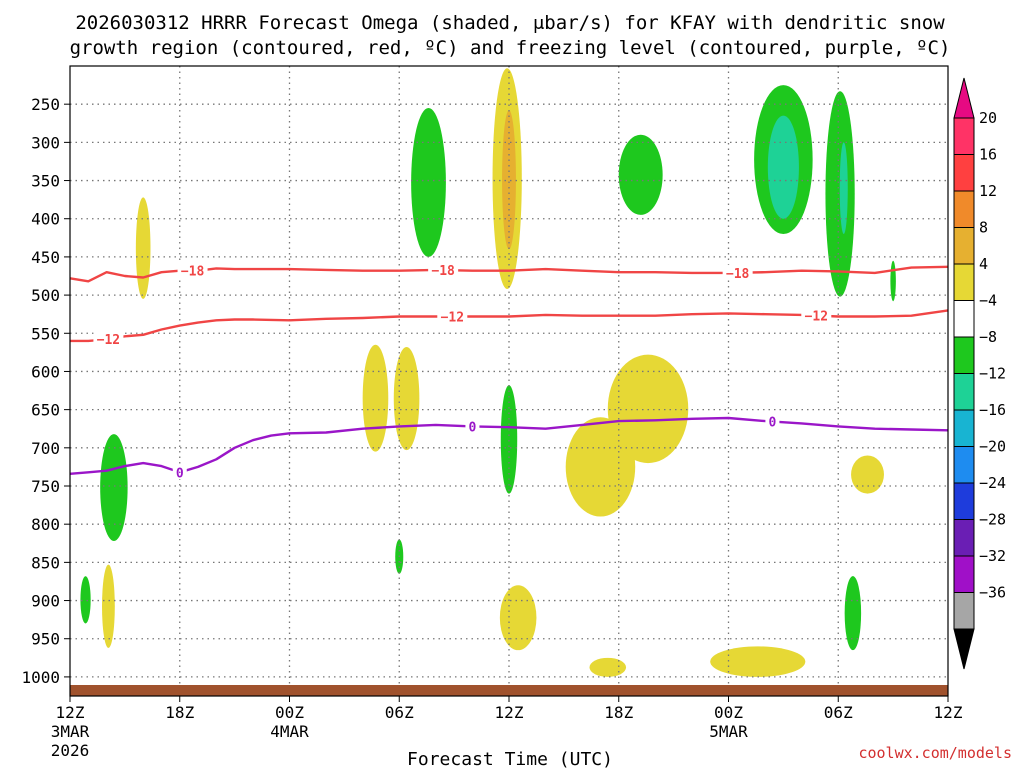 The width and height of the screenshot is (1024, 772). I want to click on y-tick-550: 550, so click(45, 333).